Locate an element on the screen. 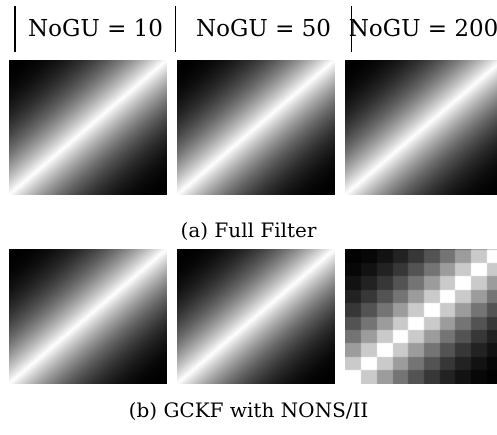  column-header-nogu-50: NoGU = 50 is located at coordinates (264, 29).